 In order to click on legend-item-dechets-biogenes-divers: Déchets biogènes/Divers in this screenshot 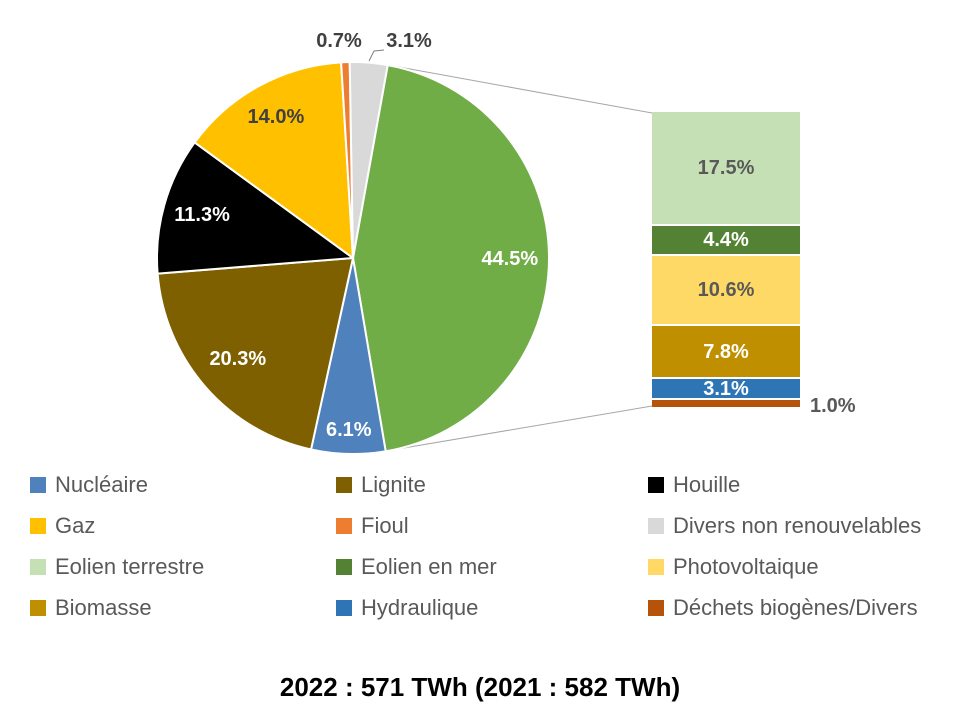, I will do `click(783, 608)`.